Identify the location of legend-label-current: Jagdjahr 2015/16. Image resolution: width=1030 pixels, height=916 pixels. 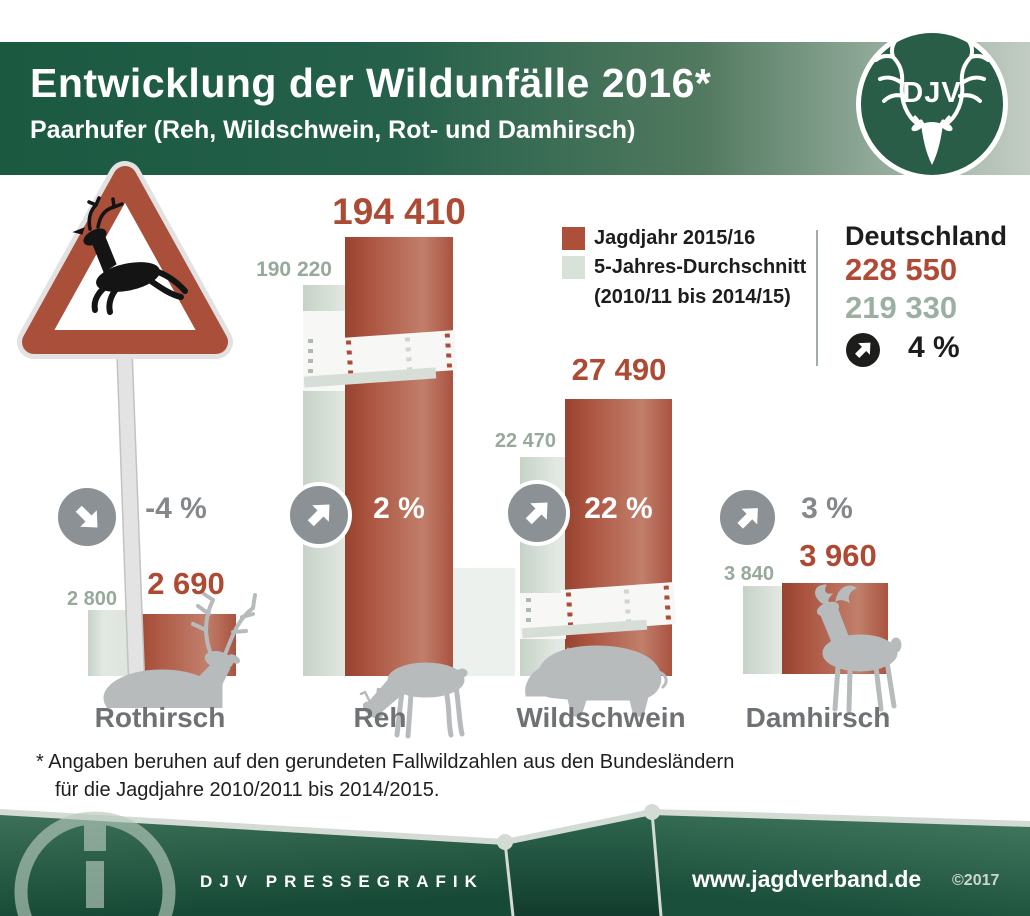
(675, 238).